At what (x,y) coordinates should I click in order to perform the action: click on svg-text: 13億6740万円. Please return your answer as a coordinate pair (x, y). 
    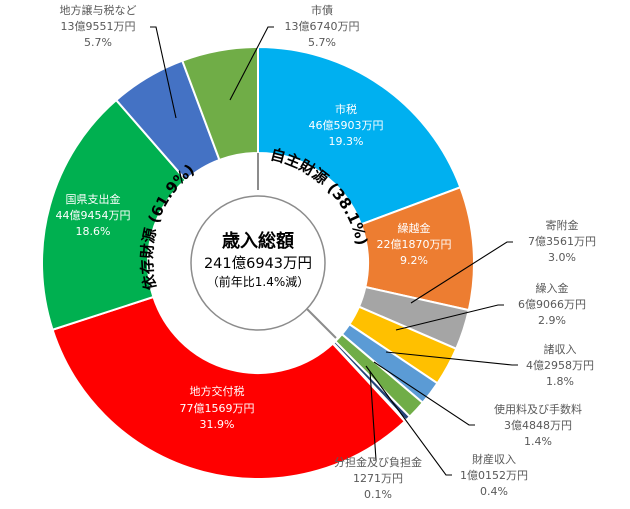
    Looking at the image, I should click on (322, 26).